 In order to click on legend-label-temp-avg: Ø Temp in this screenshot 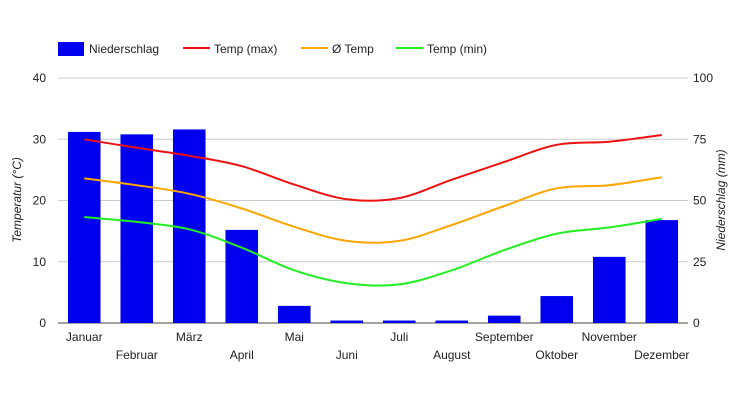, I will do `click(353, 49)`.